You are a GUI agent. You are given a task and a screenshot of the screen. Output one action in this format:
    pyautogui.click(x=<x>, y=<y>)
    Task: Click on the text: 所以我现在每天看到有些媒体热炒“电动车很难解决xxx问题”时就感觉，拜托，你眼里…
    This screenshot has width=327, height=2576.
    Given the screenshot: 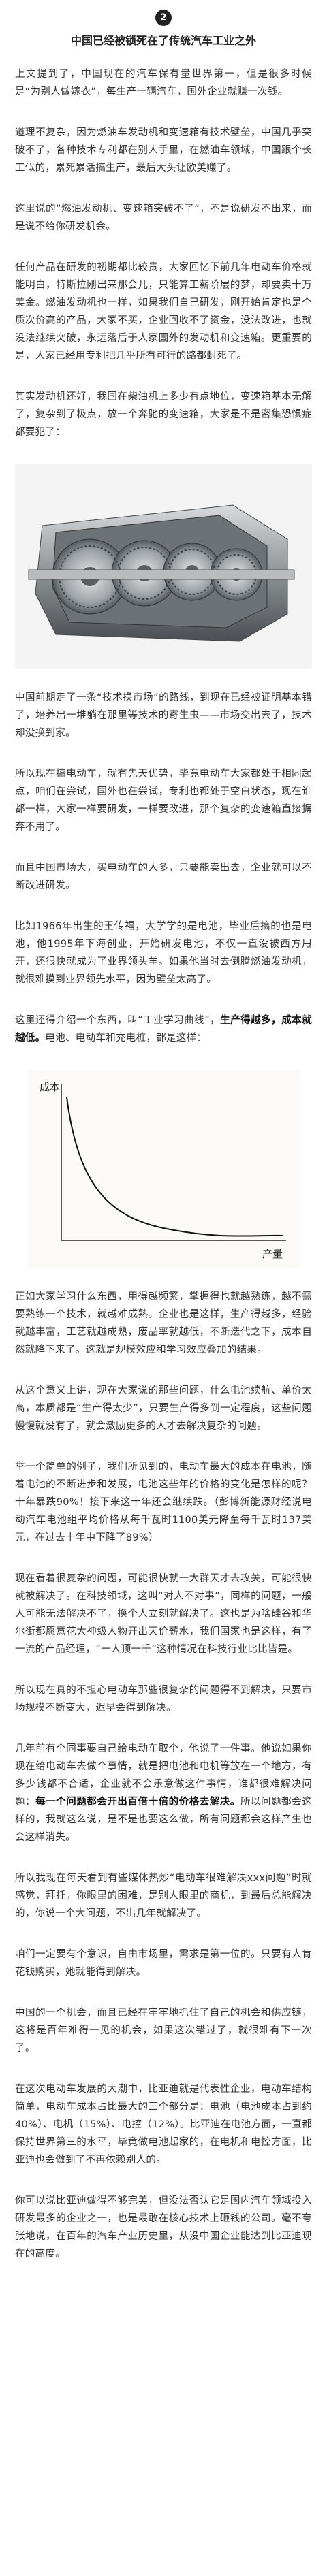 What is the action you would take?
    pyautogui.click(x=163, y=1896)
    